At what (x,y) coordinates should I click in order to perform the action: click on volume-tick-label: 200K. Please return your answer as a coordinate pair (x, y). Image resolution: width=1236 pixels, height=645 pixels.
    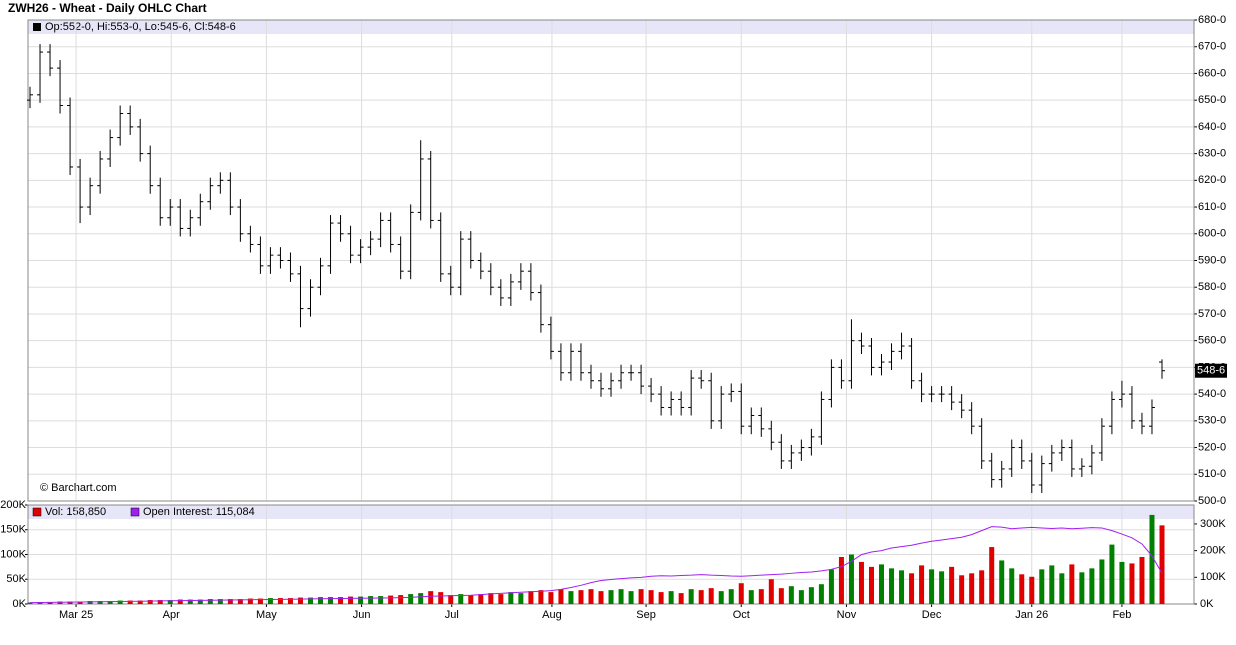
    Looking at the image, I should click on (13, 505).